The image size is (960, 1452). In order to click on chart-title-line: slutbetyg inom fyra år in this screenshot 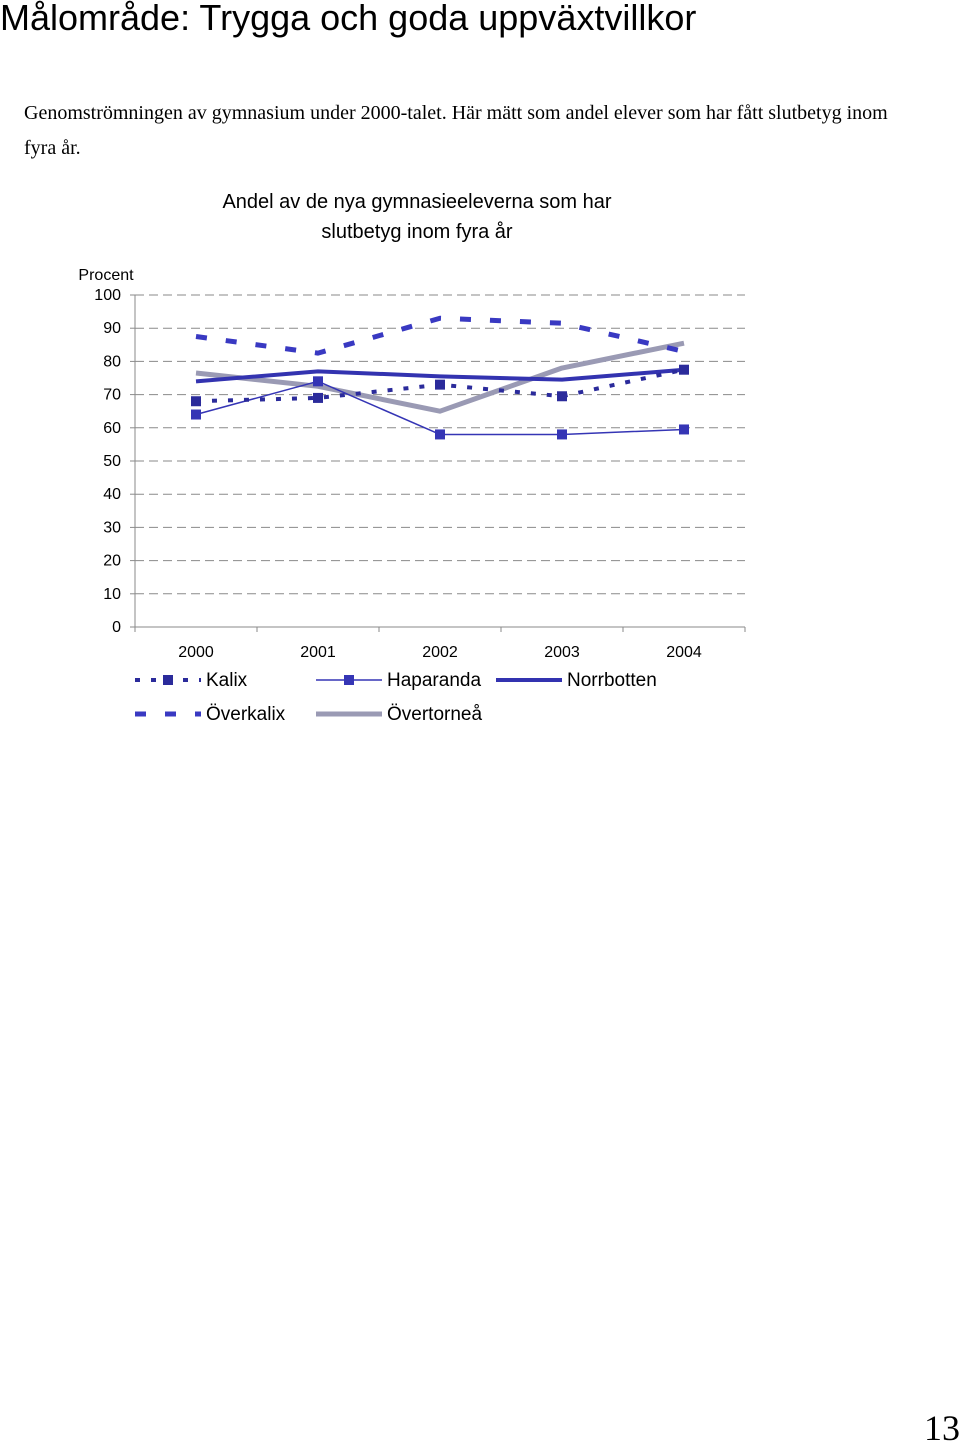, I will do `click(417, 232)`.